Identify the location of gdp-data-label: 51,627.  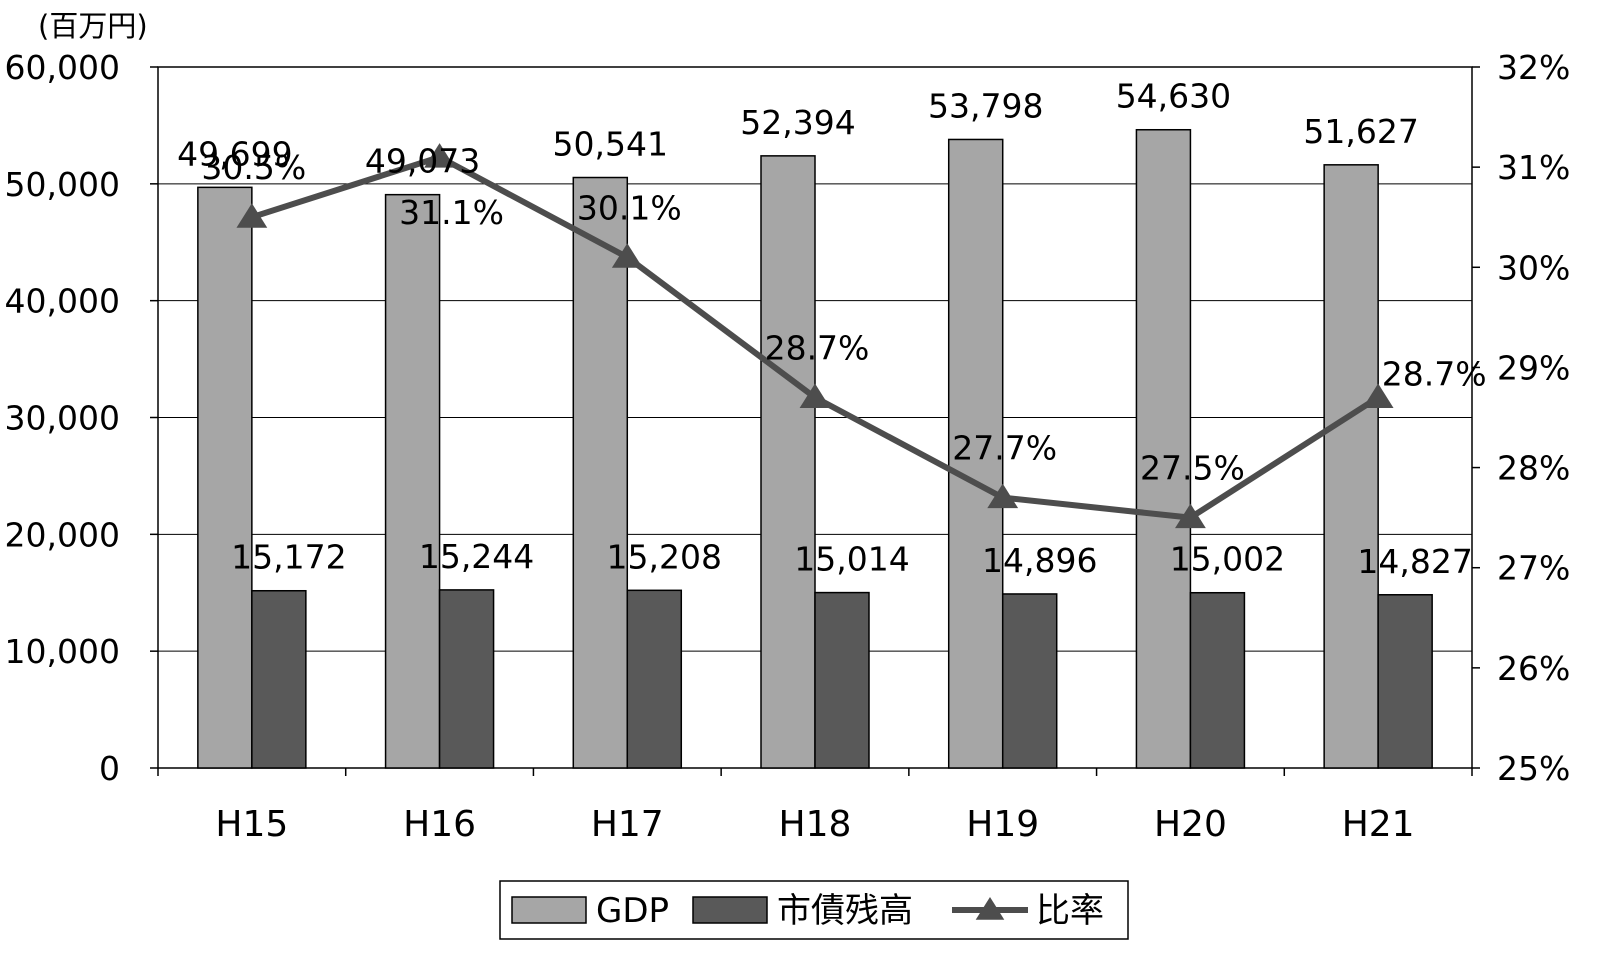
(1360, 131).